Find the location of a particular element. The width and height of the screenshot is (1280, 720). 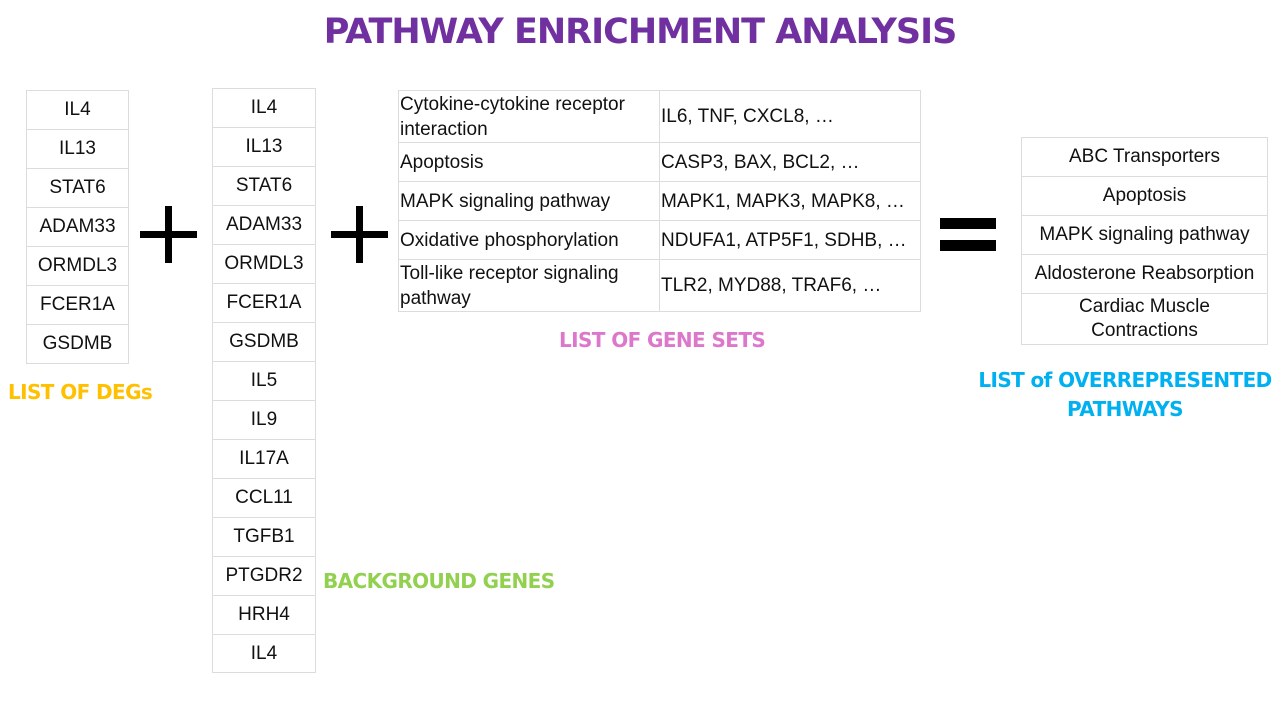

deg-gene-item: STAT6 is located at coordinates (77, 188).